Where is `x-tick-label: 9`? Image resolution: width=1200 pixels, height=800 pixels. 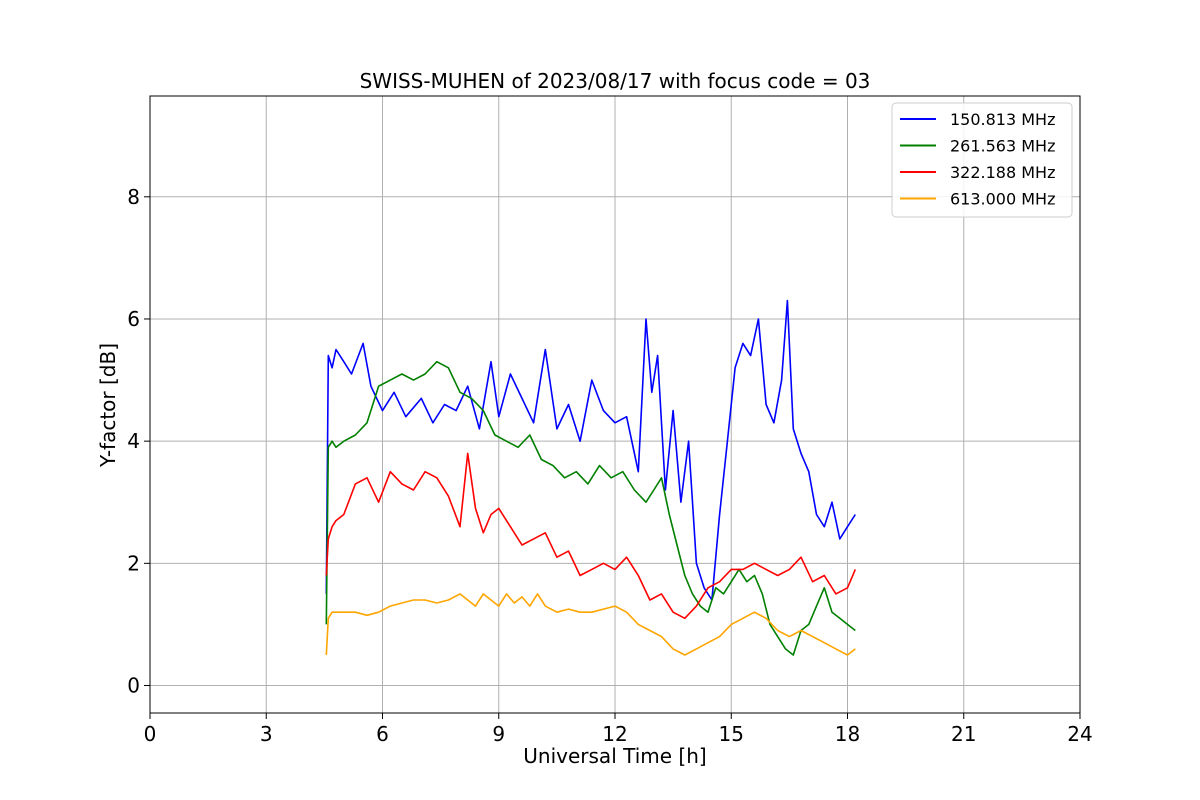
x-tick-label: 9 is located at coordinates (498, 734).